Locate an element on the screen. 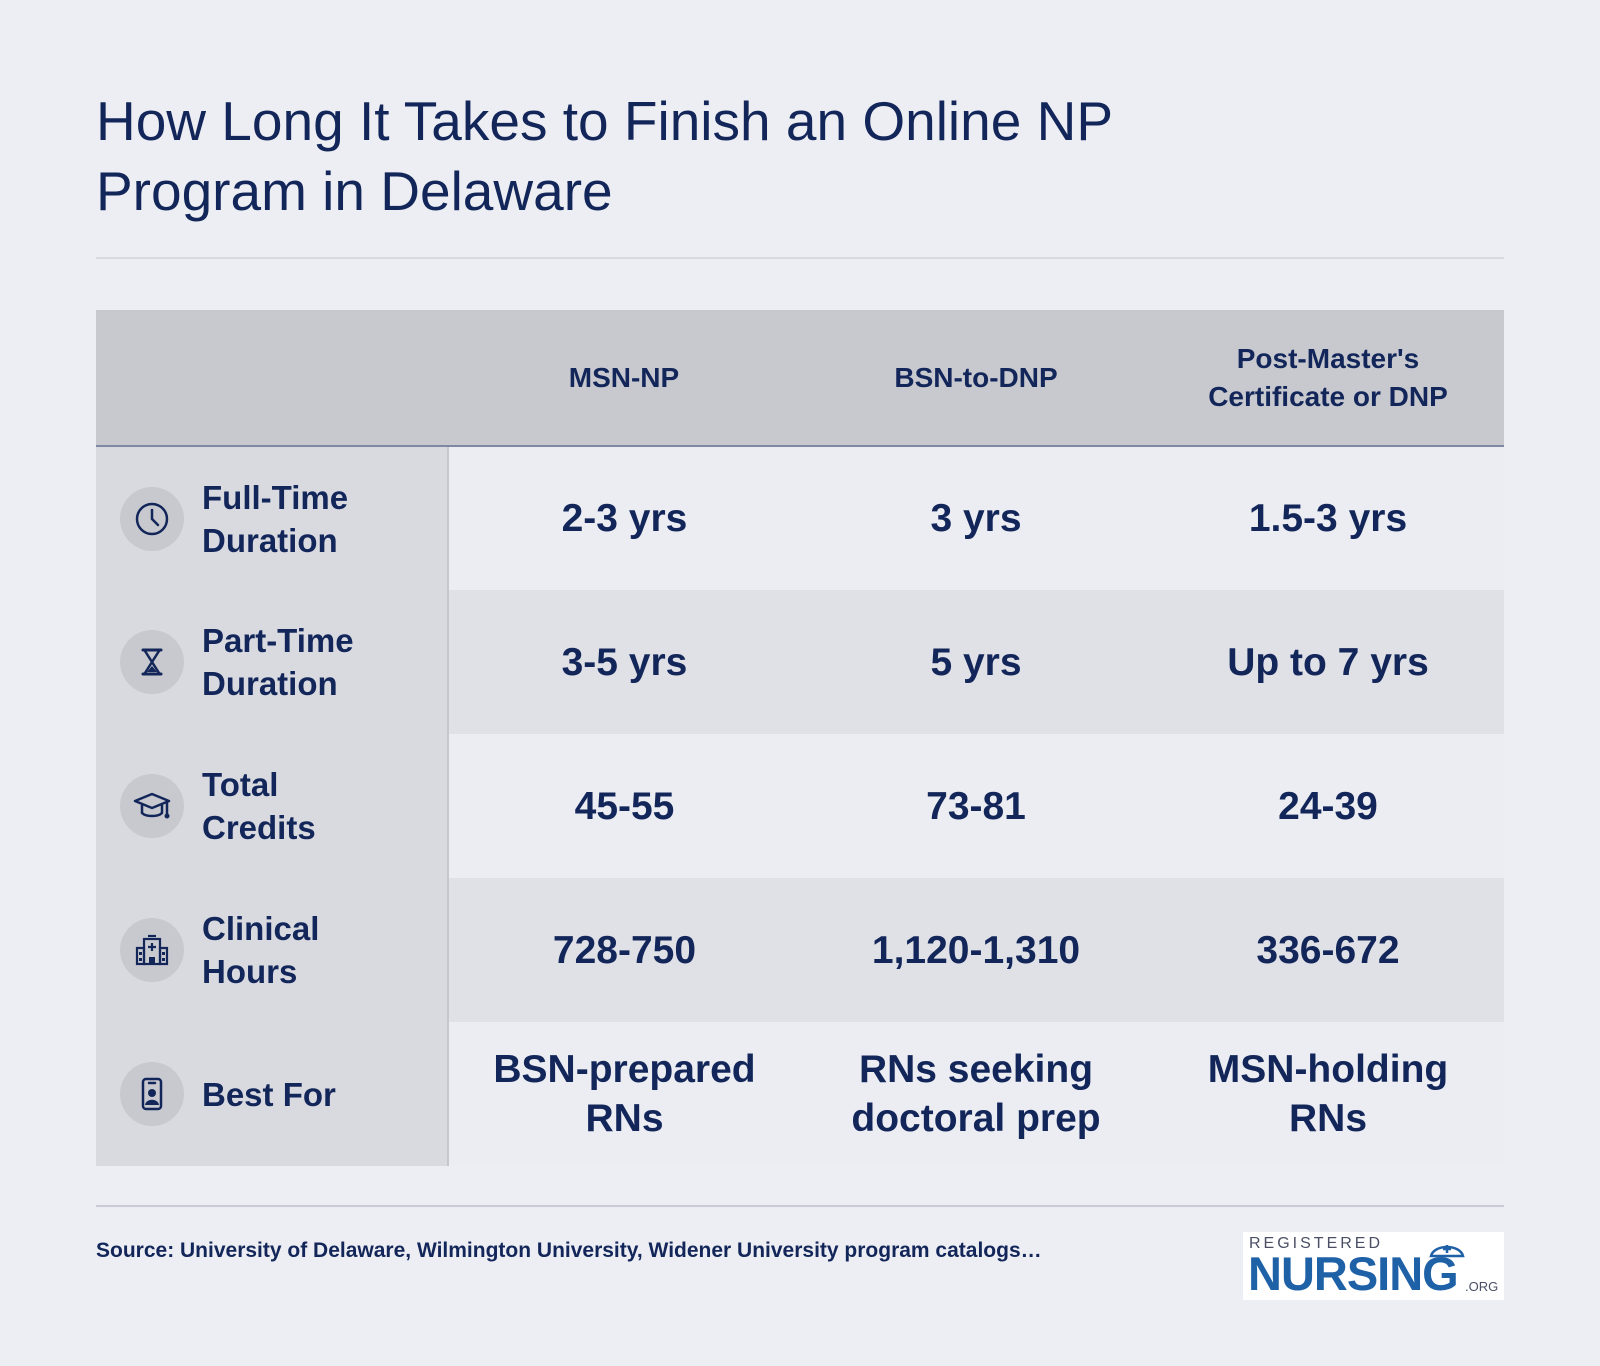 The height and width of the screenshot is (1366, 1600). table-cell: 24-39 is located at coordinates (1328, 806).